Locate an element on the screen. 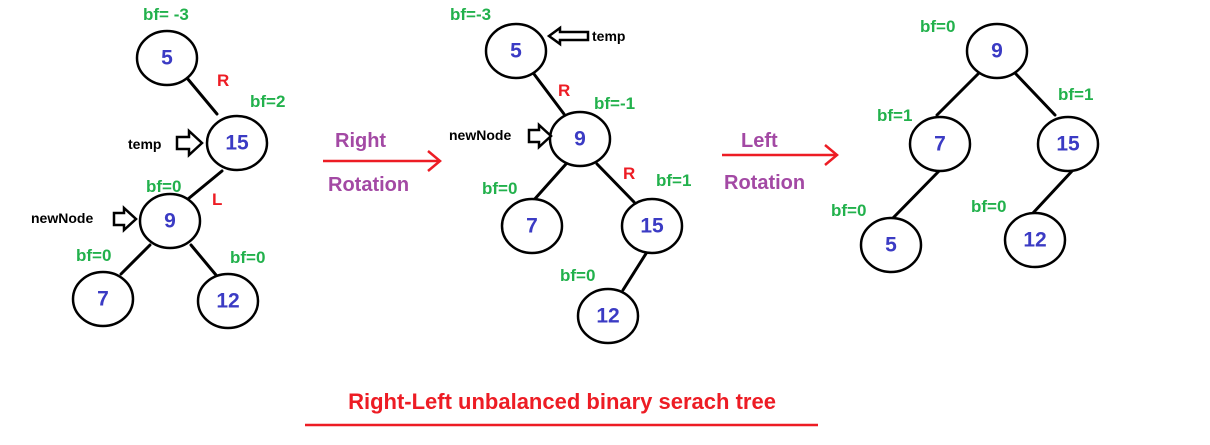 The height and width of the screenshot is (445, 1210). stage2-bf-9: bf=-1 is located at coordinates (614, 103).